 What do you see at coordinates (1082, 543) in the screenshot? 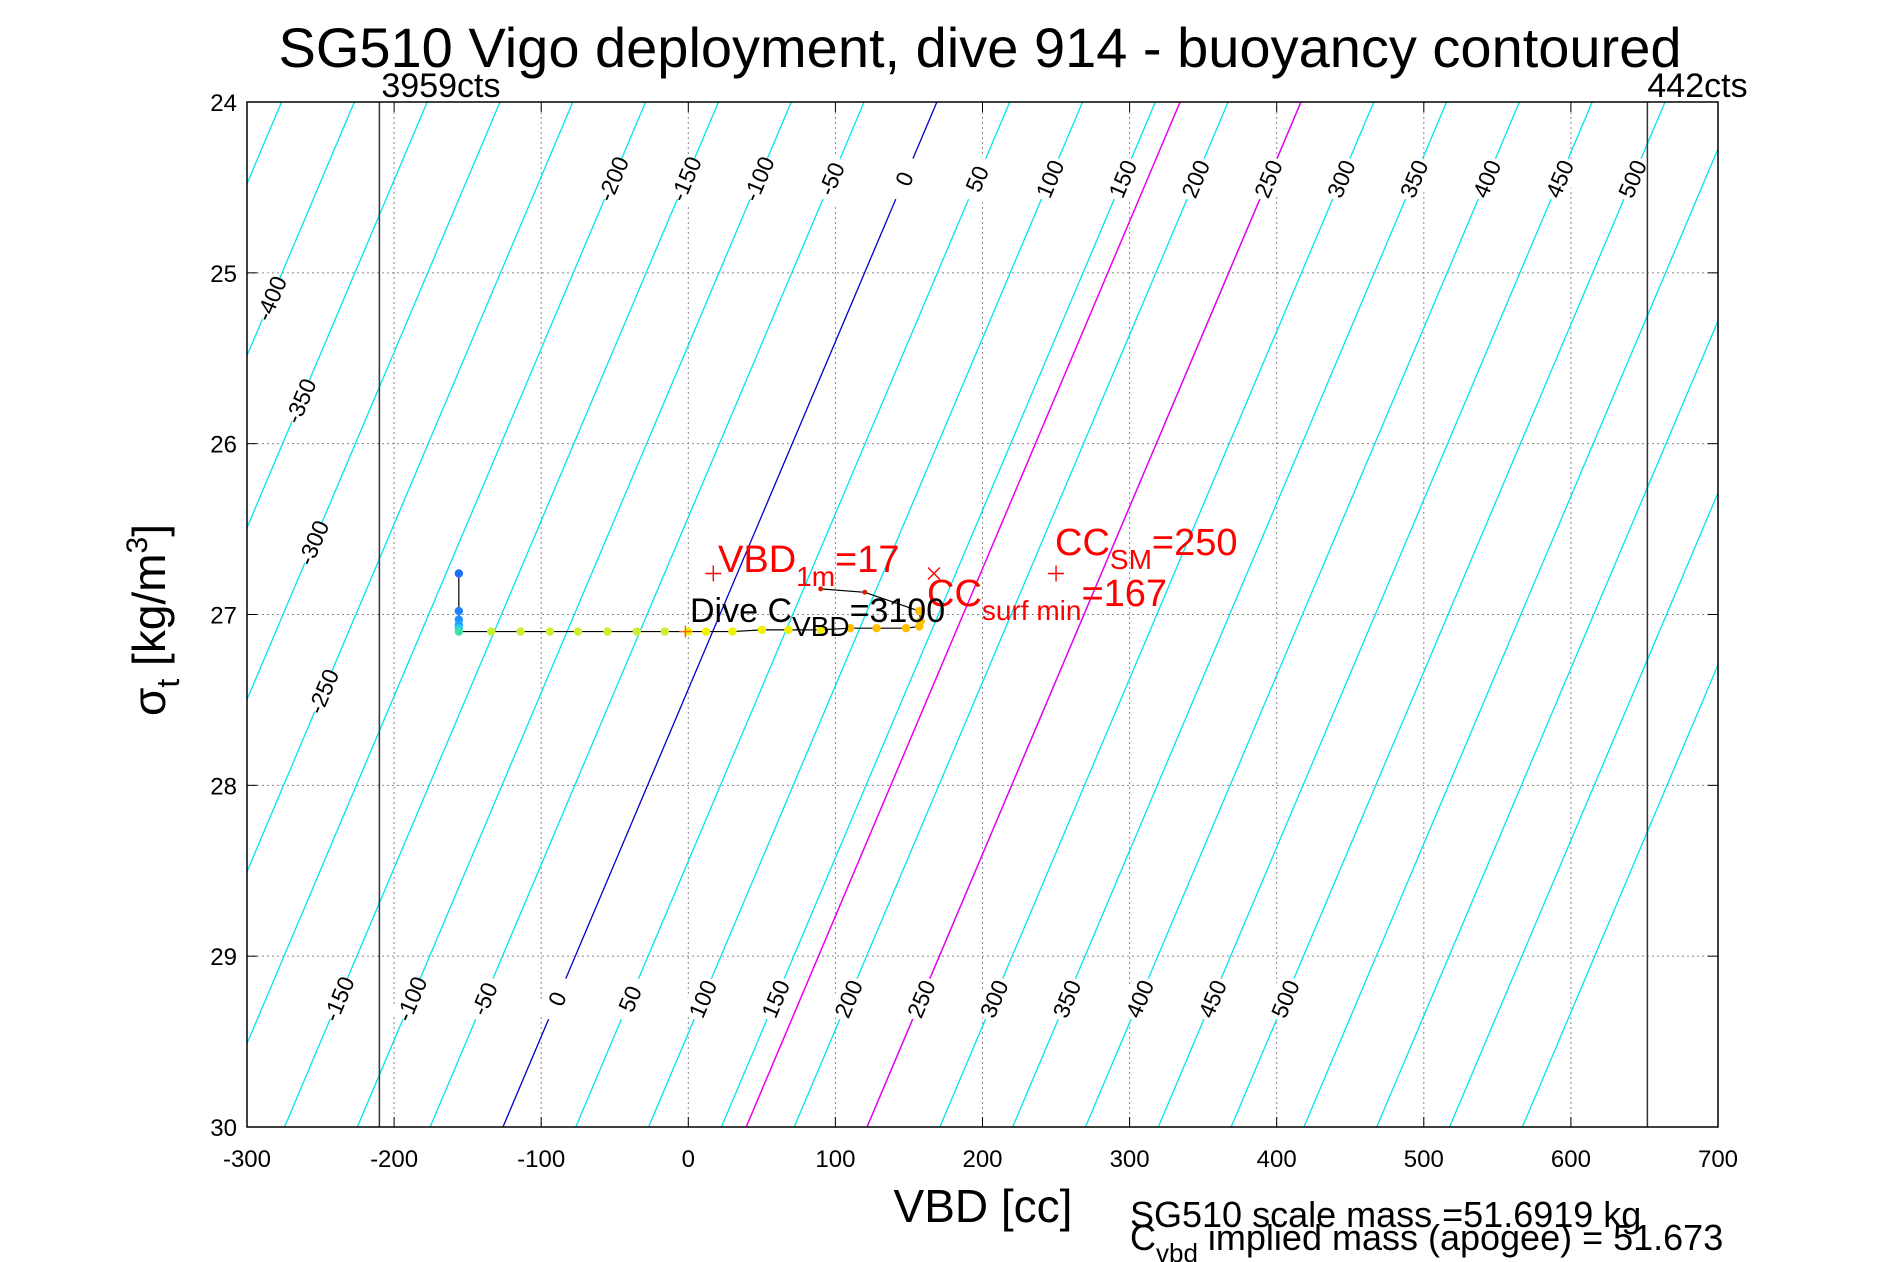
I see `cc-sm-main: CC` at bounding box center [1082, 543].